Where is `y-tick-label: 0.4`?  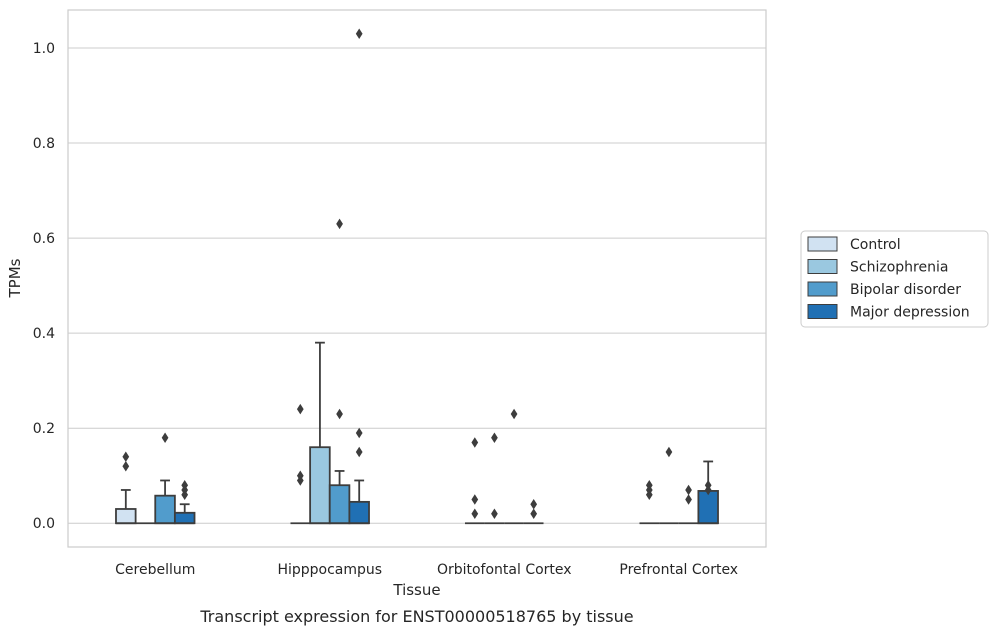
y-tick-label: 0.4 is located at coordinates (44, 334).